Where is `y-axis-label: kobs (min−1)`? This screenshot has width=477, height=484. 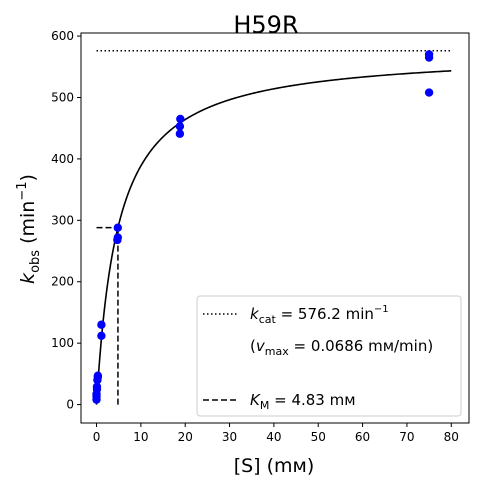
y-axis-label: kobs (min−1) is located at coordinates (29, 229).